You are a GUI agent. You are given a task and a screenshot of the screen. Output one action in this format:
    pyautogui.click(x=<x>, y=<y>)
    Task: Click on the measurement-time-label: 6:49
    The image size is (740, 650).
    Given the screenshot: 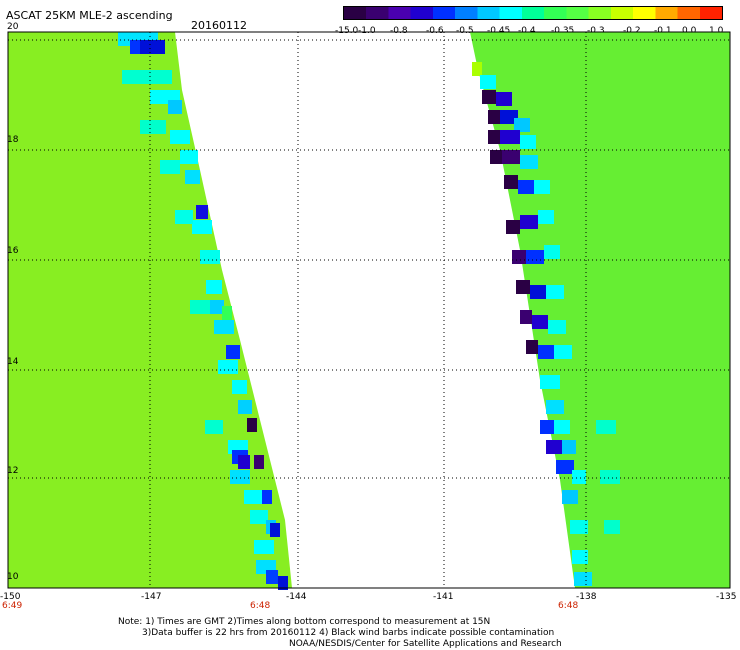 What is the action you would take?
    pyautogui.click(x=12, y=606)
    